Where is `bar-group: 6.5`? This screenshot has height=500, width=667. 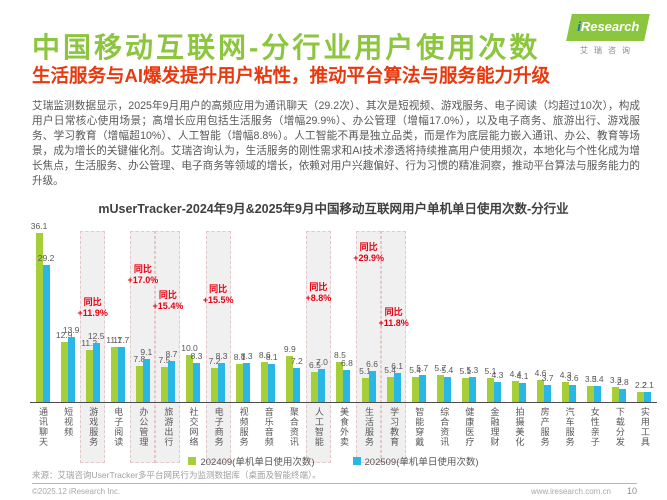 bar-group: 6.5 is located at coordinates (315, 310).